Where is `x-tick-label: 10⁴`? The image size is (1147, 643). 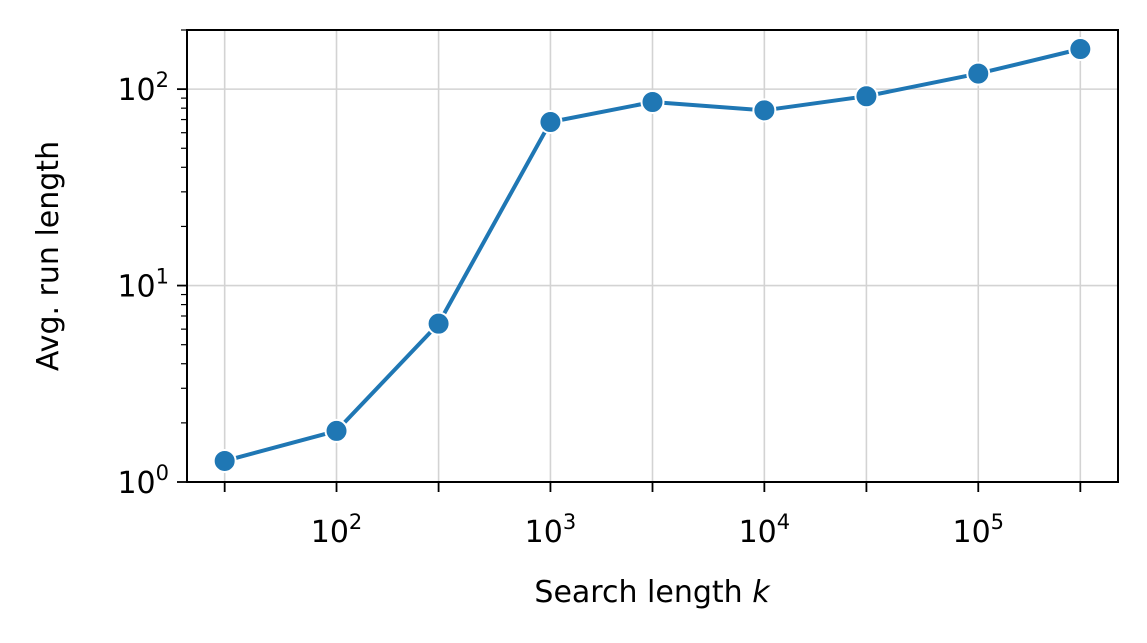
x-tick-label: 10⁴ is located at coordinates (765, 530).